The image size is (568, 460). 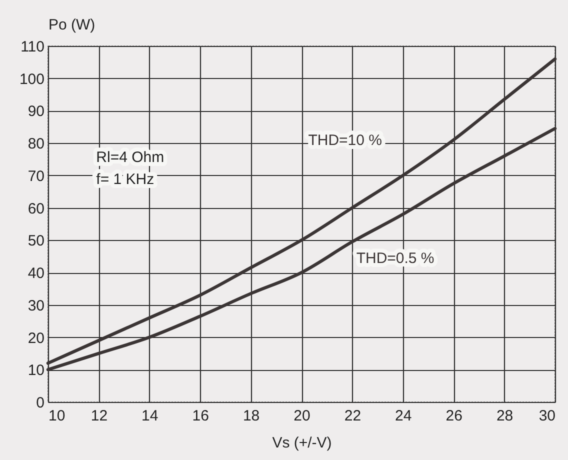 I want to click on x-tick-label: 22, so click(x=353, y=416).